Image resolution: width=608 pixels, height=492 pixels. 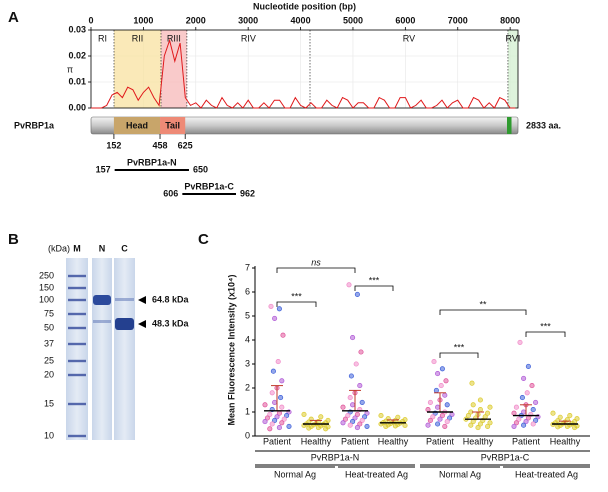 I want to click on panel-label: A, so click(x=13, y=17).